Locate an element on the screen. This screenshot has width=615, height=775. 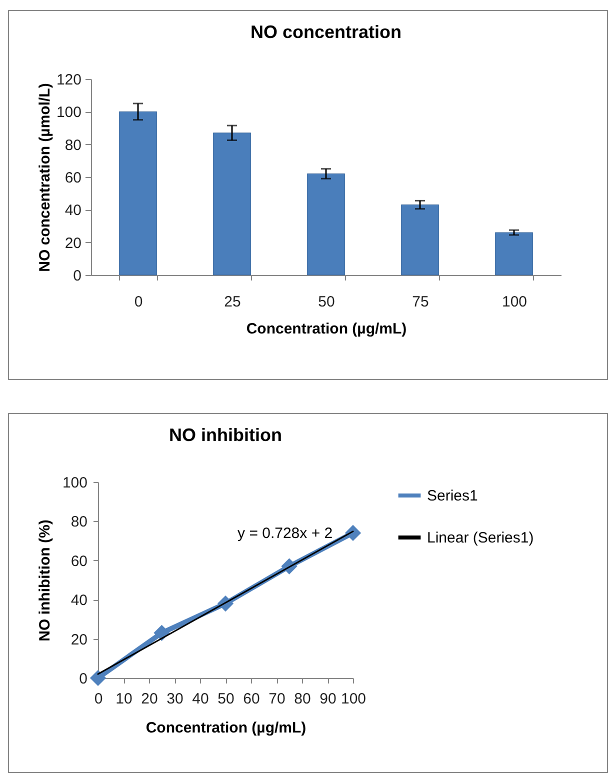
x-tick-label: 10 is located at coordinates (124, 699).